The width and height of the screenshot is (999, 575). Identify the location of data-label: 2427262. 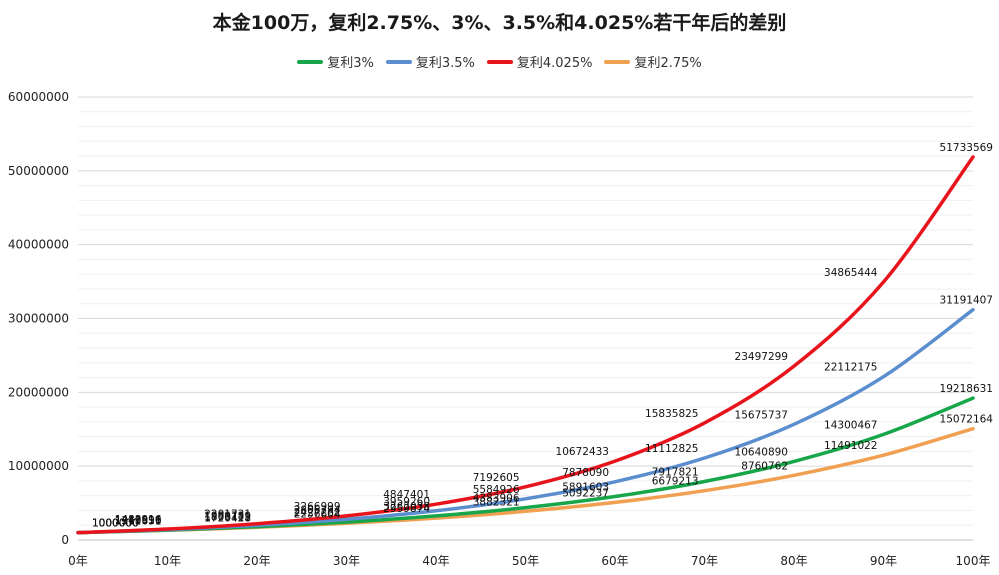
(317, 513).